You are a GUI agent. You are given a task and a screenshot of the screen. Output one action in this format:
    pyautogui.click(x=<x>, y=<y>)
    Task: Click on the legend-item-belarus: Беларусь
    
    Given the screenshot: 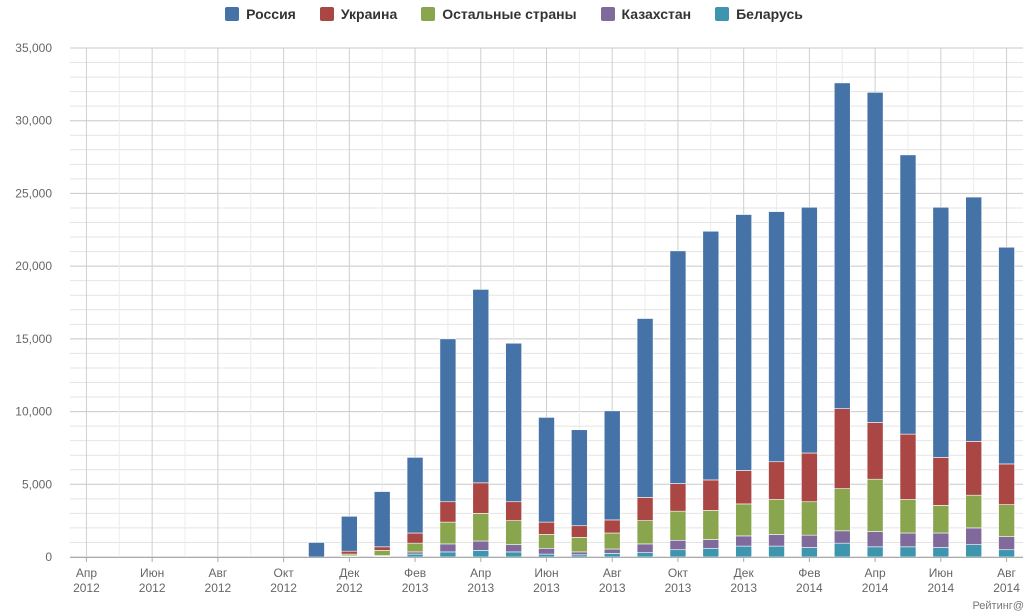 What is the action you would take?
    pyautogui.click(x=759, y=14)
    